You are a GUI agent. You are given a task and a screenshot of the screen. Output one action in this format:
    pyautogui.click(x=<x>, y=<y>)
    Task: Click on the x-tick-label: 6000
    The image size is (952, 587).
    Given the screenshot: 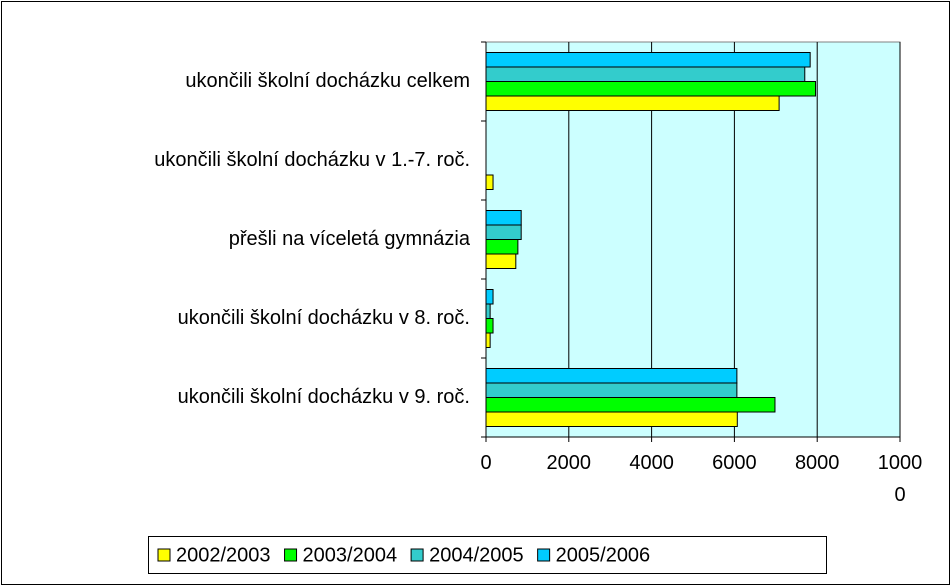 What is the action you would take?
    pyautogui.click(x=734, y=463)
    